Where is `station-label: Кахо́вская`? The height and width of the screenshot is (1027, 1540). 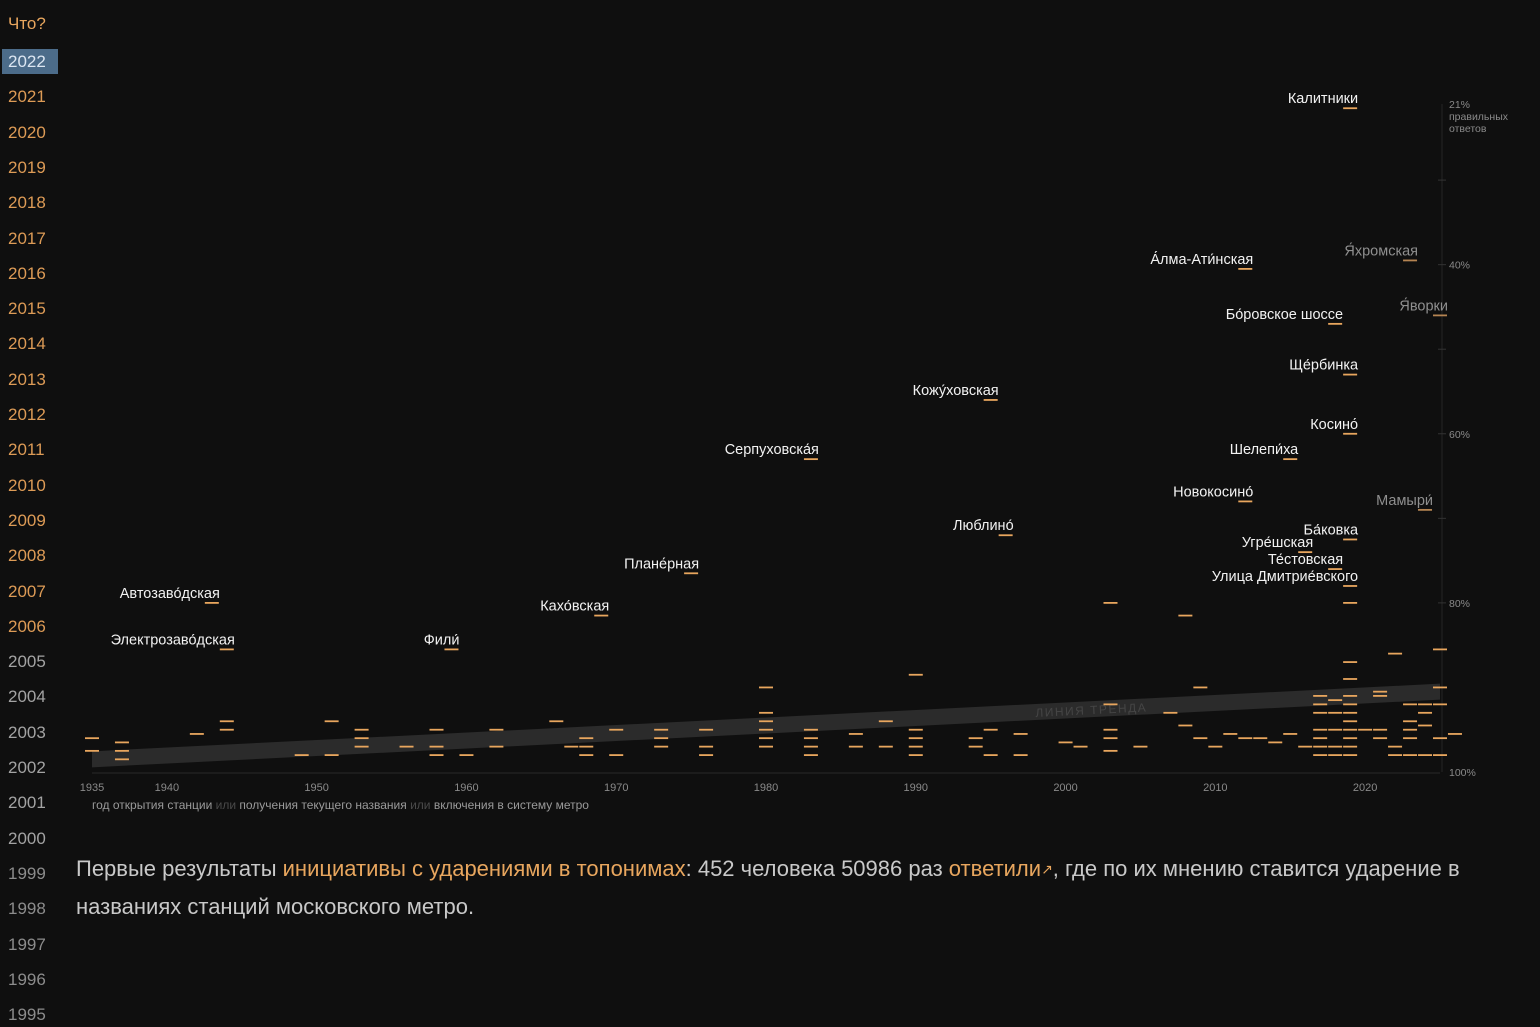
station-label: Кахо́вская is located at coordinates (574, 607).